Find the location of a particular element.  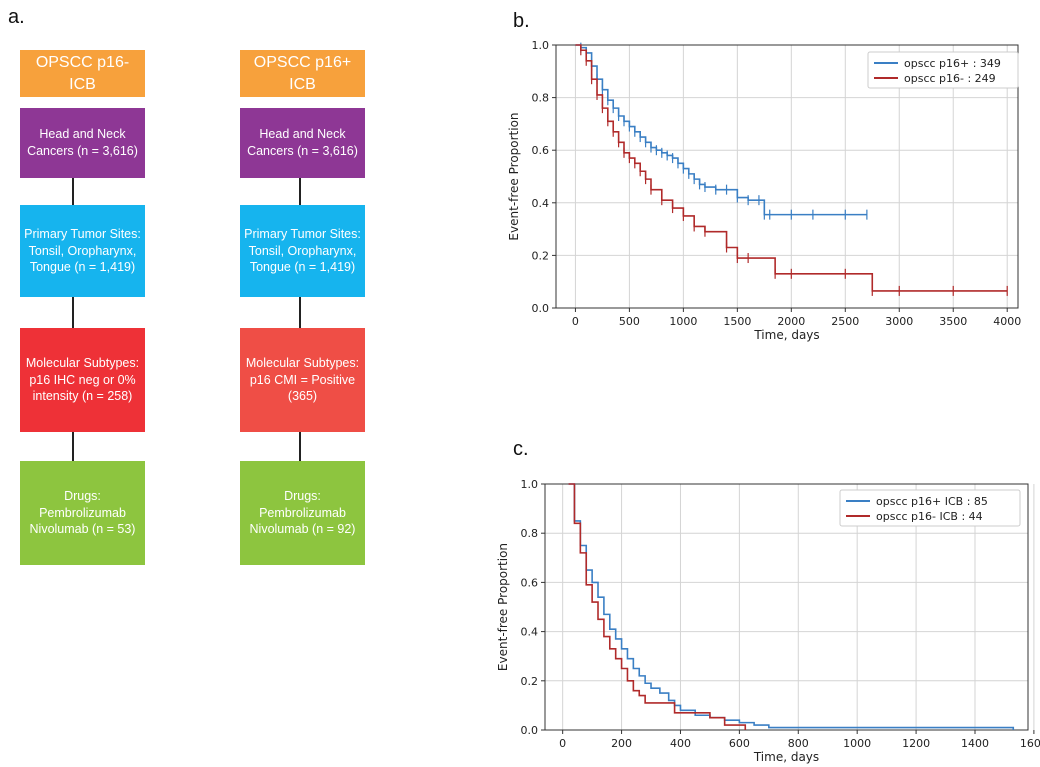

x-tick-label: 600 is located at coordinates (739, 743).